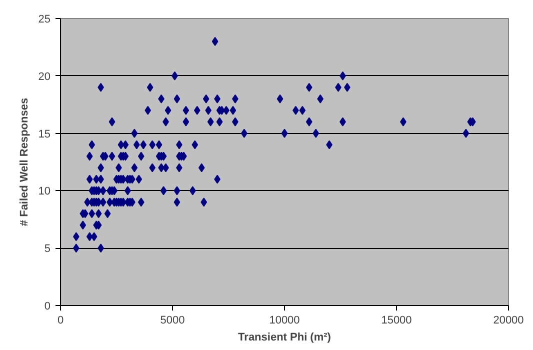 The image size is (533, 350). I want to click on y-tick-label: 15, so click(44, 134).